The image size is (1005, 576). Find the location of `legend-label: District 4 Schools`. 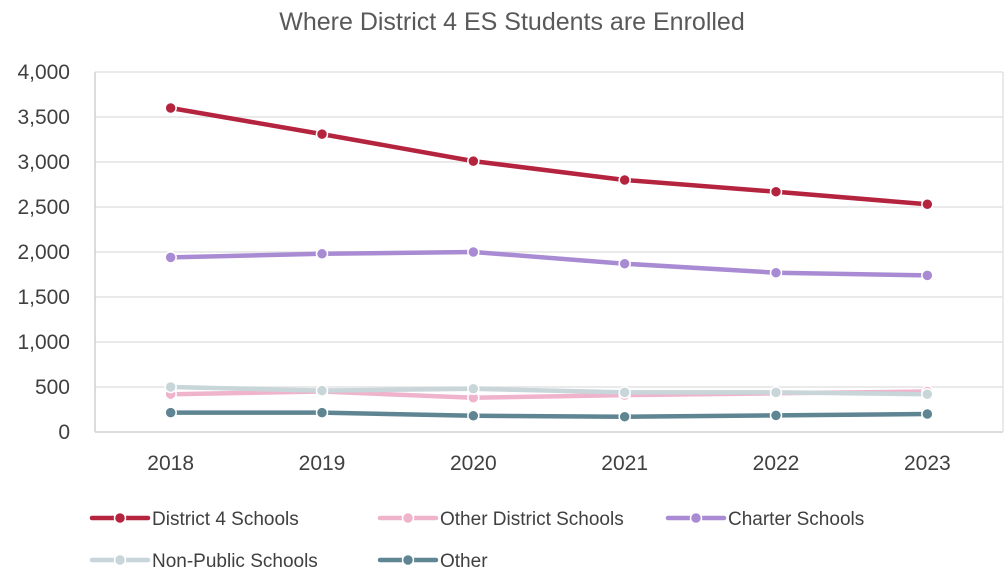

legend-label: District 4 Schools is located at coordinates (225, 519).